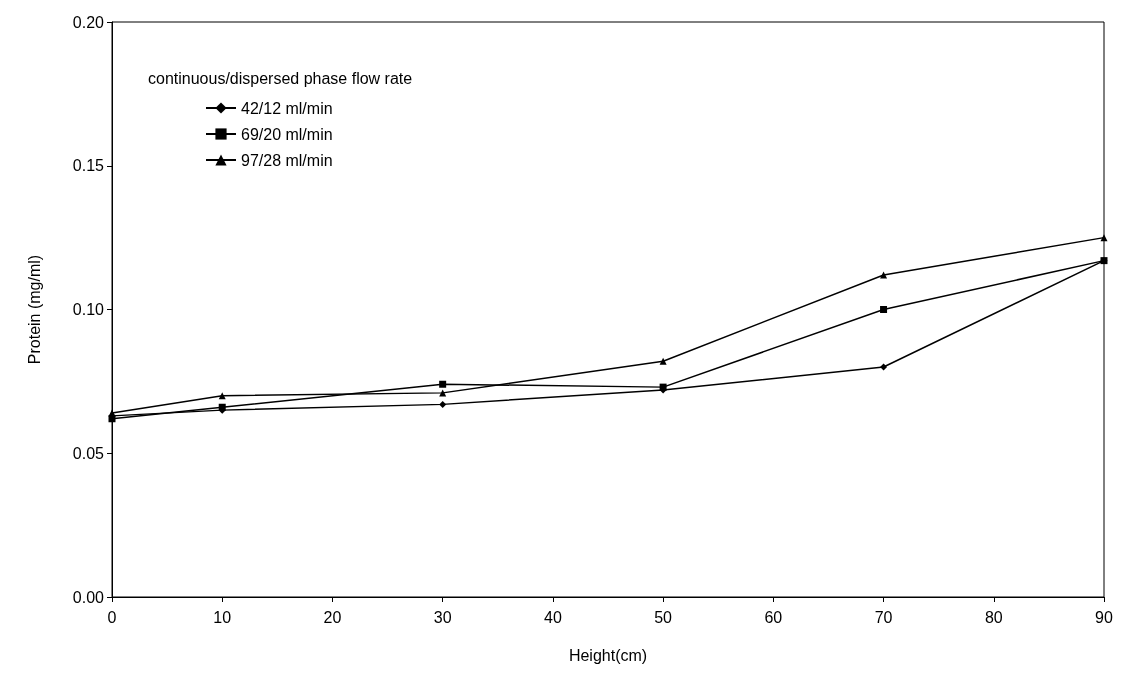 The width and height of the screenshot is (1121, 685). What do you see at coordinates (280, 78) in the screenshot?
I see `legend-title: continuous/dispersed phase flow rate` at bounding box center [280, 78].